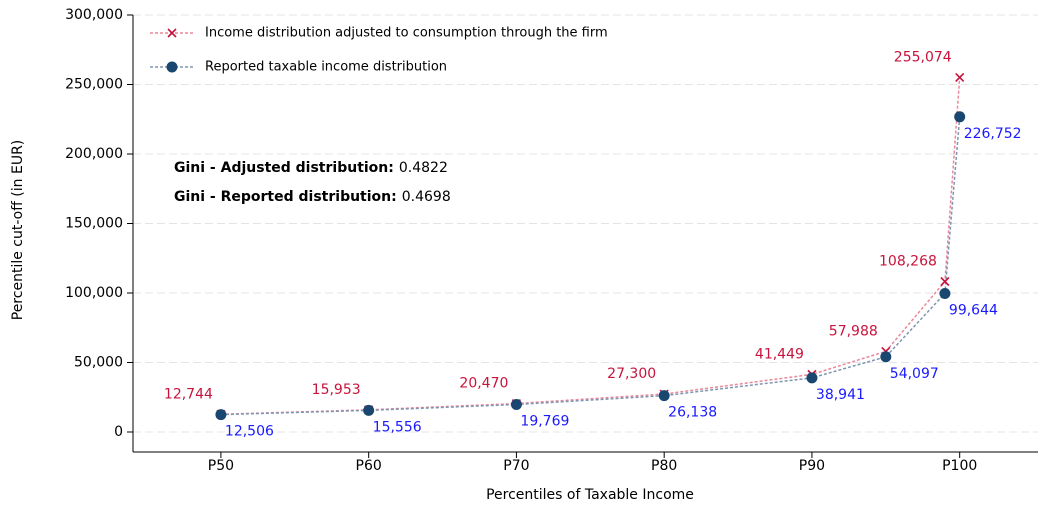  Describe the element at coordinates (118, 432) in the screenshot. I see `y-tick-label: 0` at that location.